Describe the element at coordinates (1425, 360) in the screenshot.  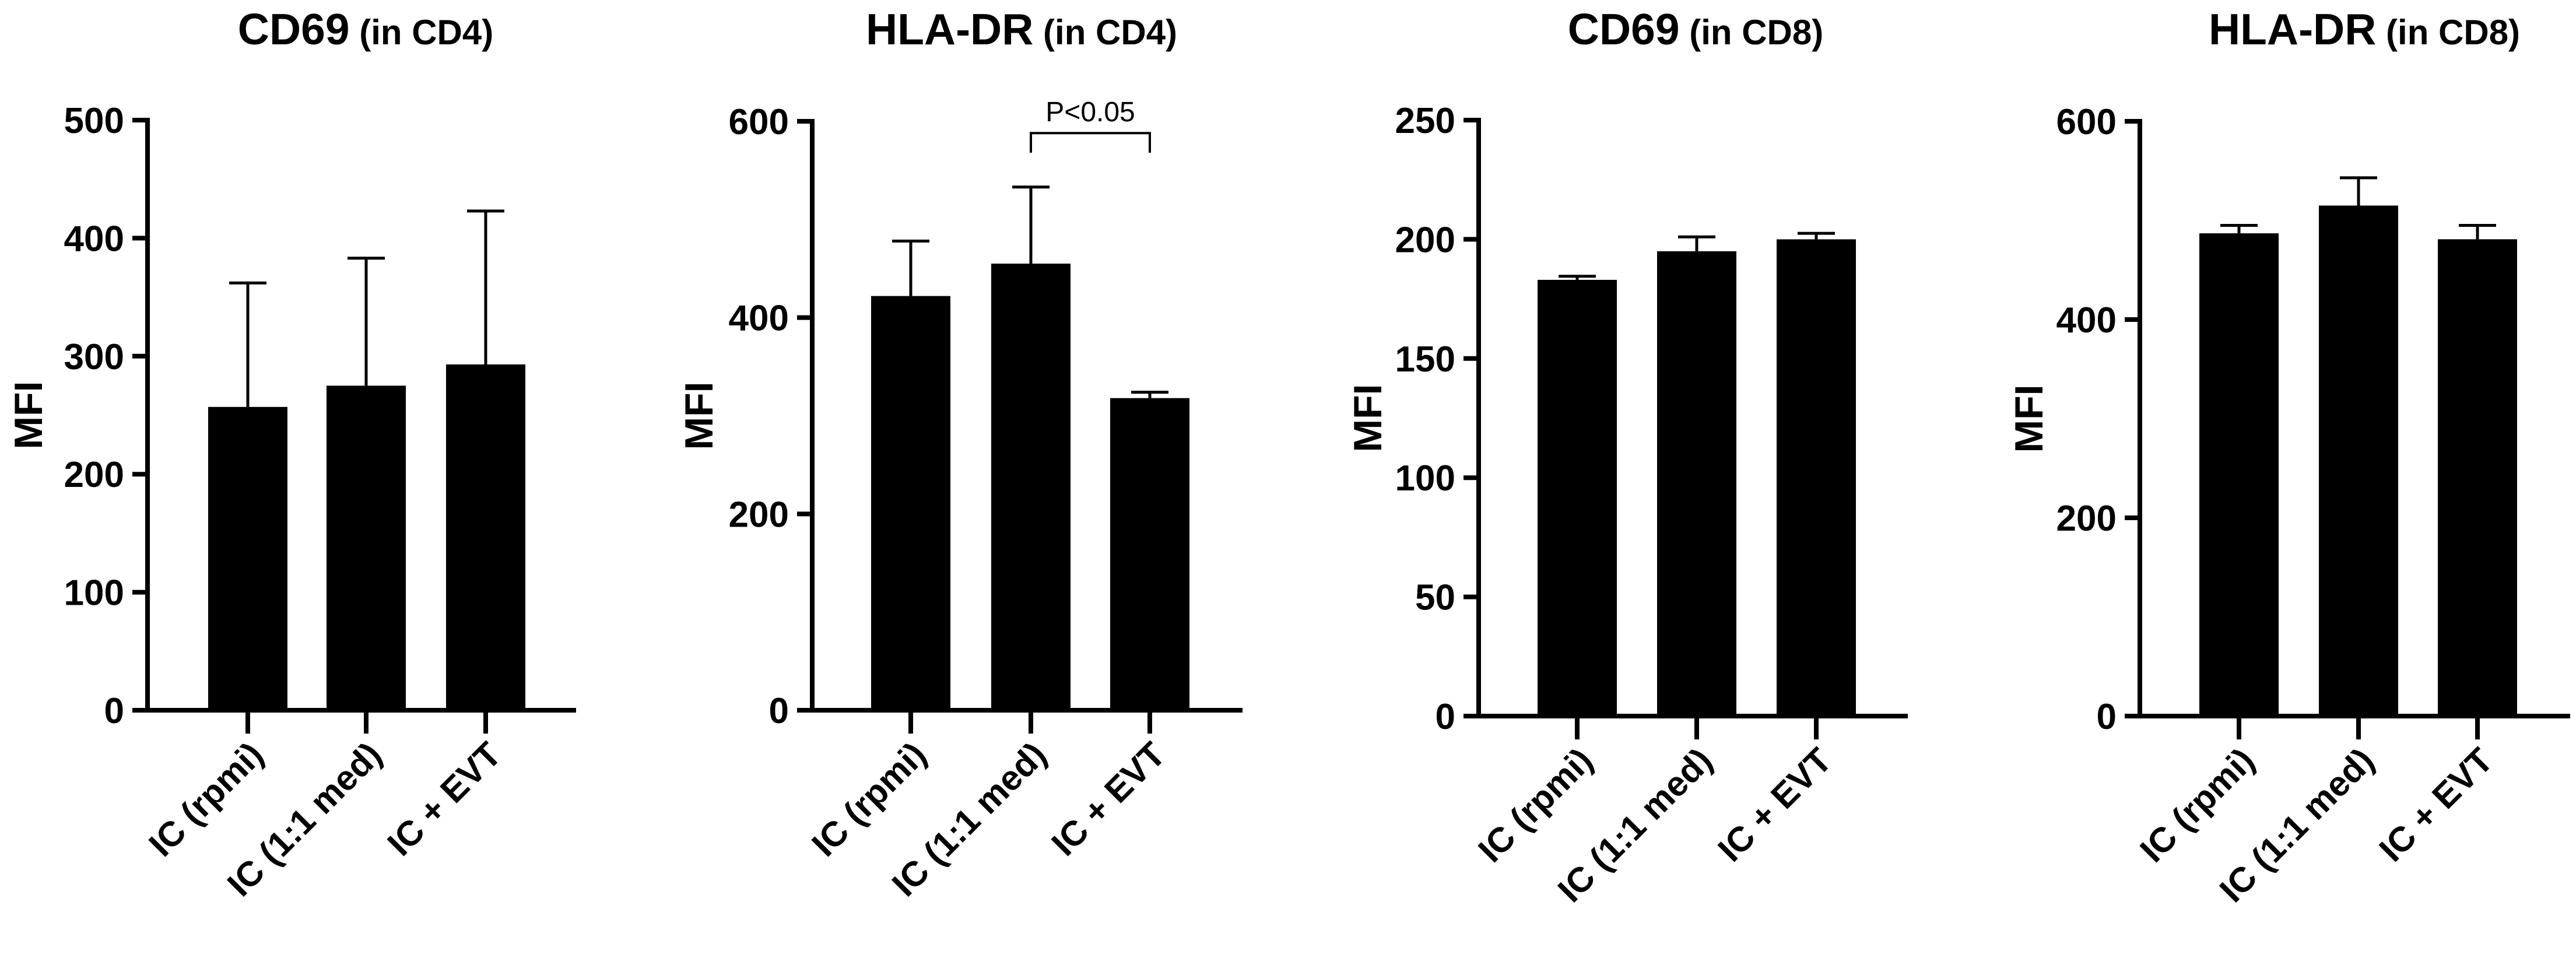
I see `y-tick-label: 150` at that location.